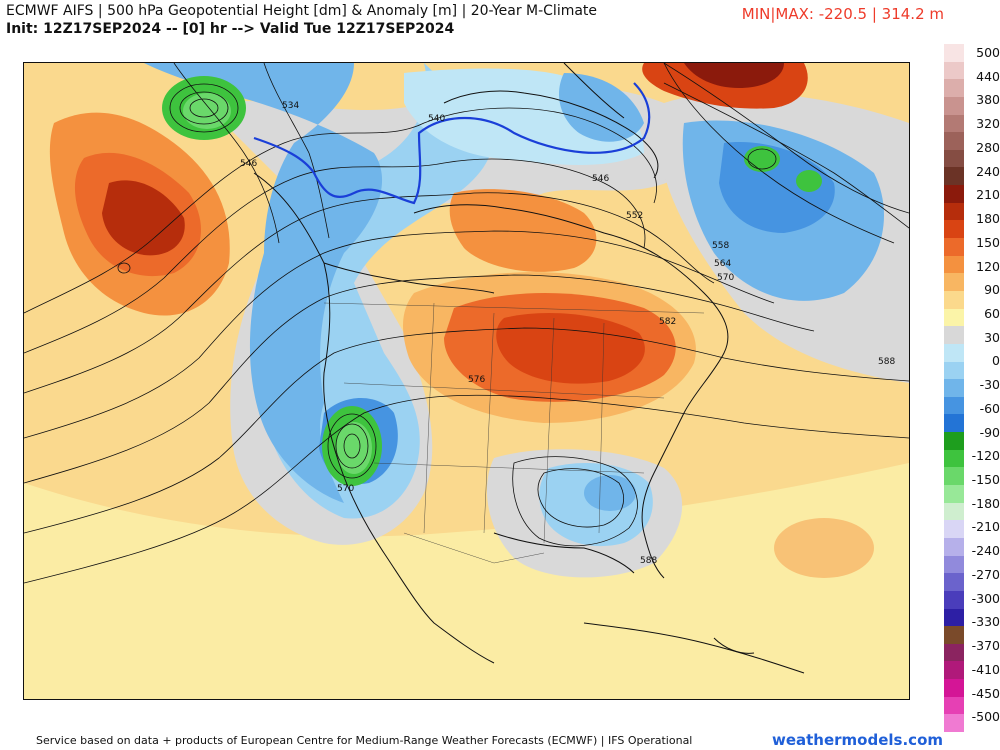 This screenshot has height=750, width=1000. I want to click on contour-label: 540, so click(436, 119).